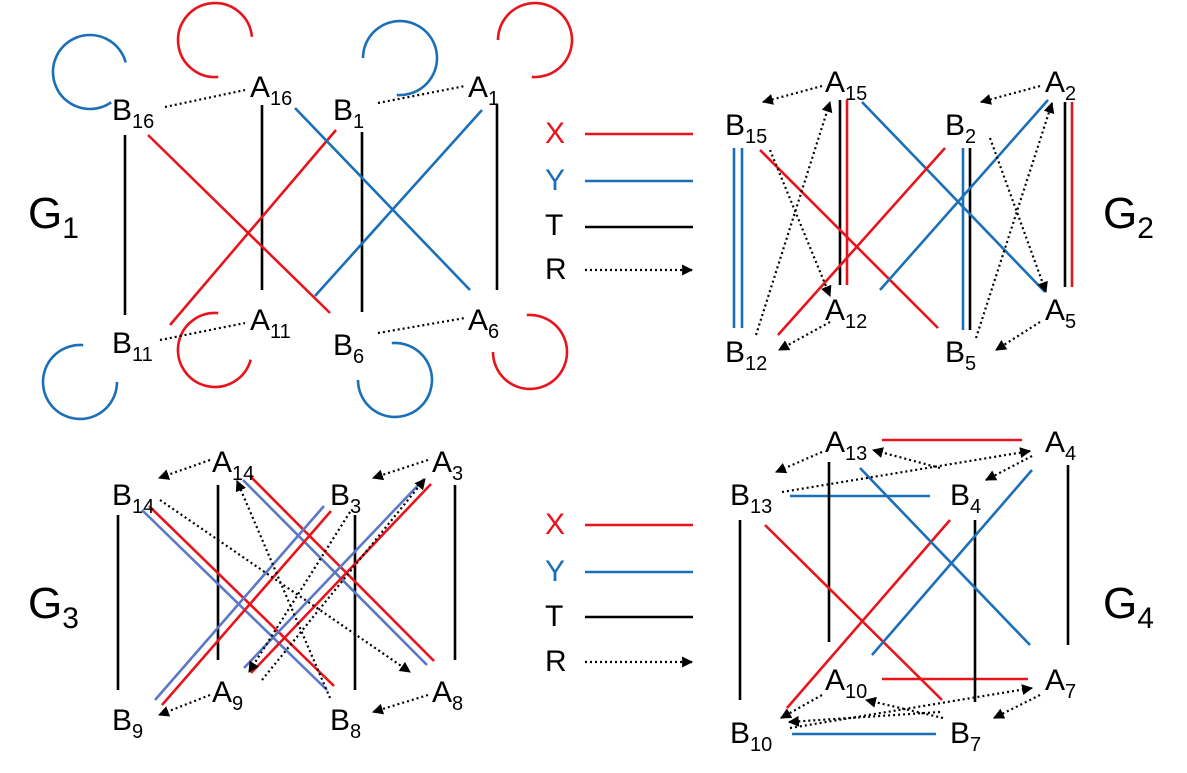  I want to click on node-b14: B14, so click(133, 498).